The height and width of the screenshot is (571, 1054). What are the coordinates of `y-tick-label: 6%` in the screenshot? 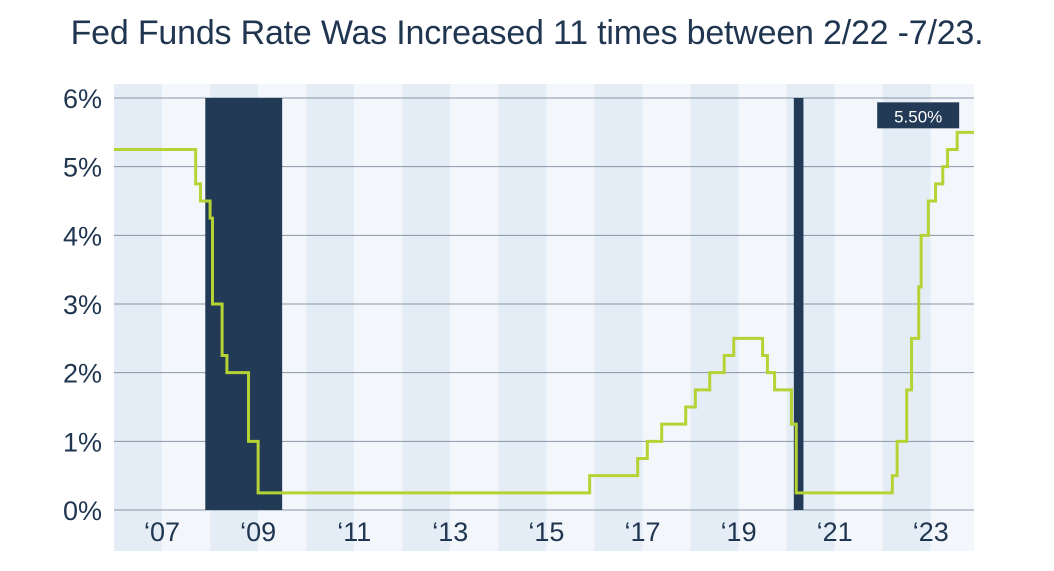 It's located at (82, 99).